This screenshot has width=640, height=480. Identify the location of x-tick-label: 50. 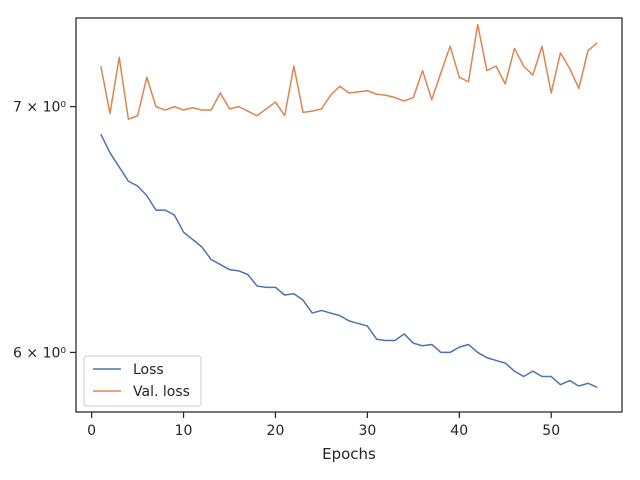
(551, 431).